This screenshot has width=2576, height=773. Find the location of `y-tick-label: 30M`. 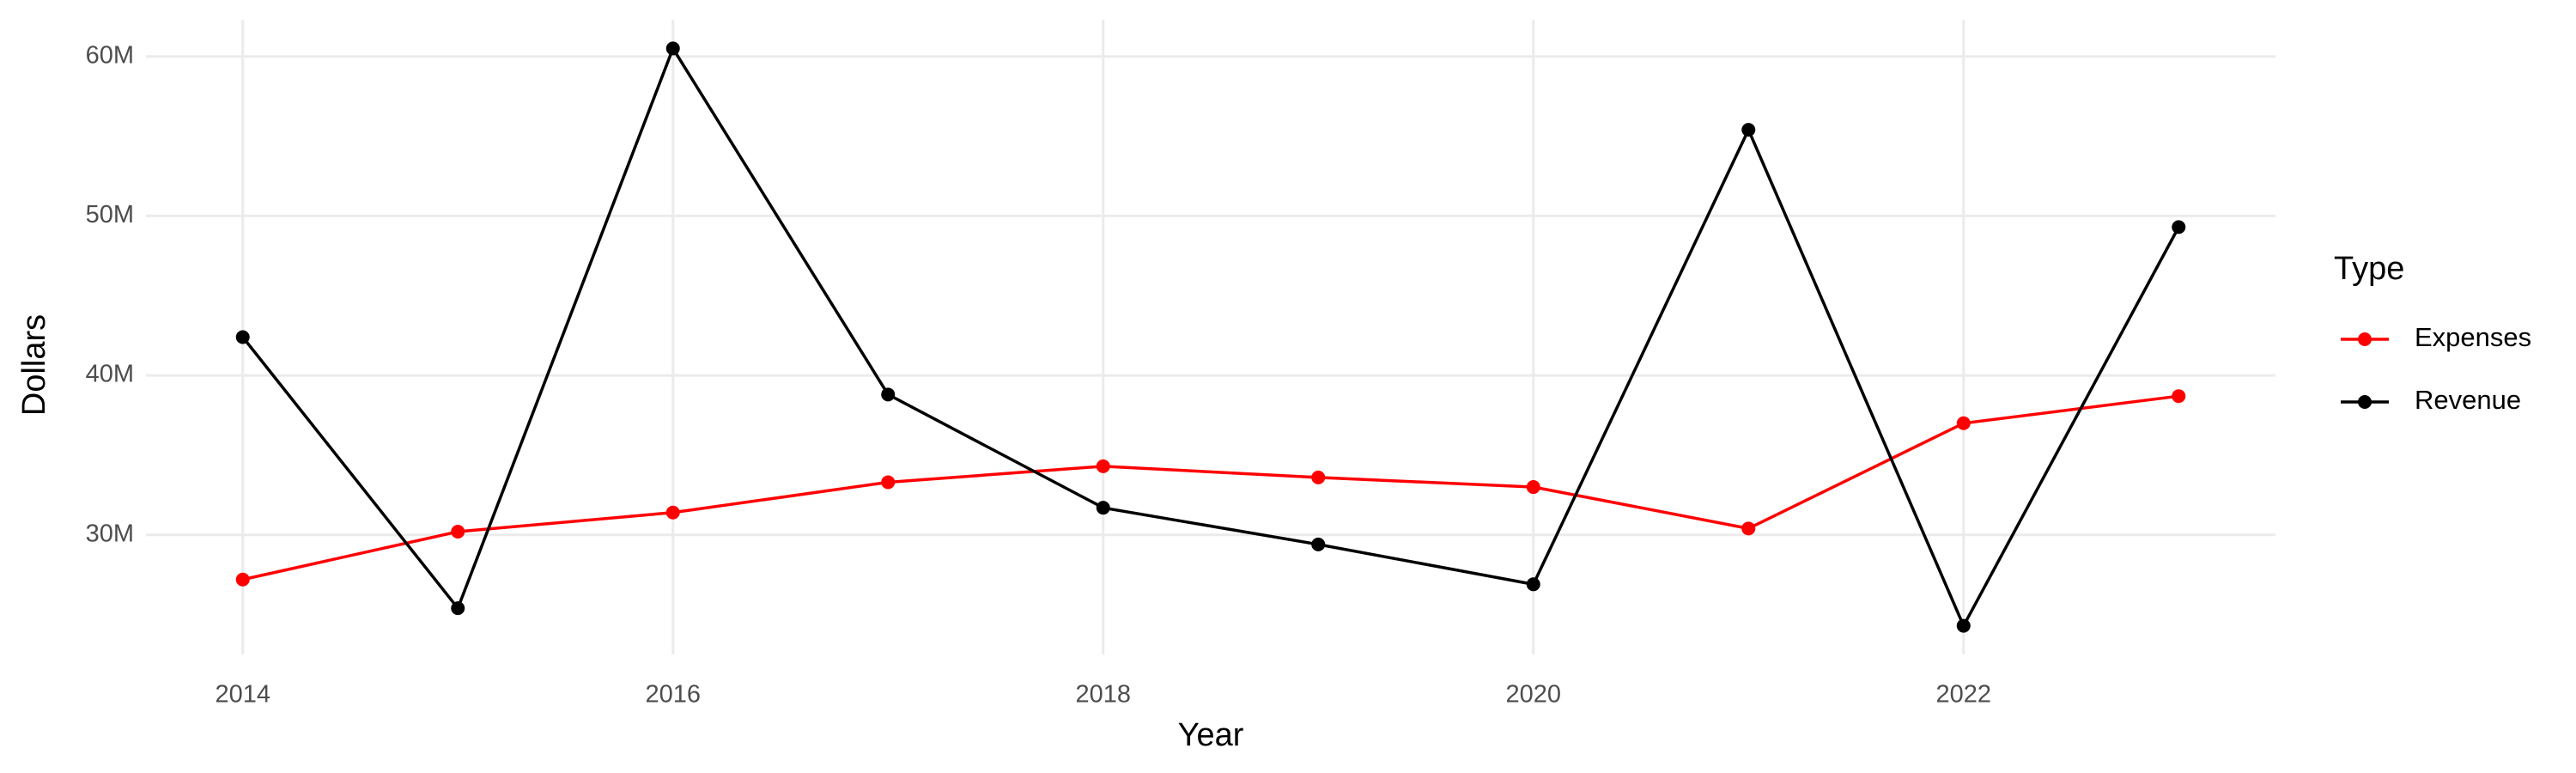

y-tick-label: 30M is located at coordinates (110, 533).